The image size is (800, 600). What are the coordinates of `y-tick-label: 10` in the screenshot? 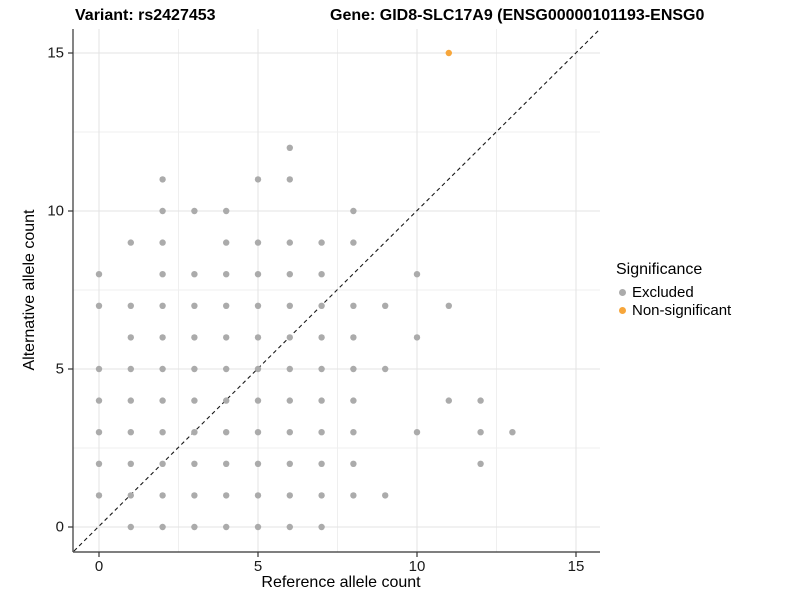 It's located at (55, 211).